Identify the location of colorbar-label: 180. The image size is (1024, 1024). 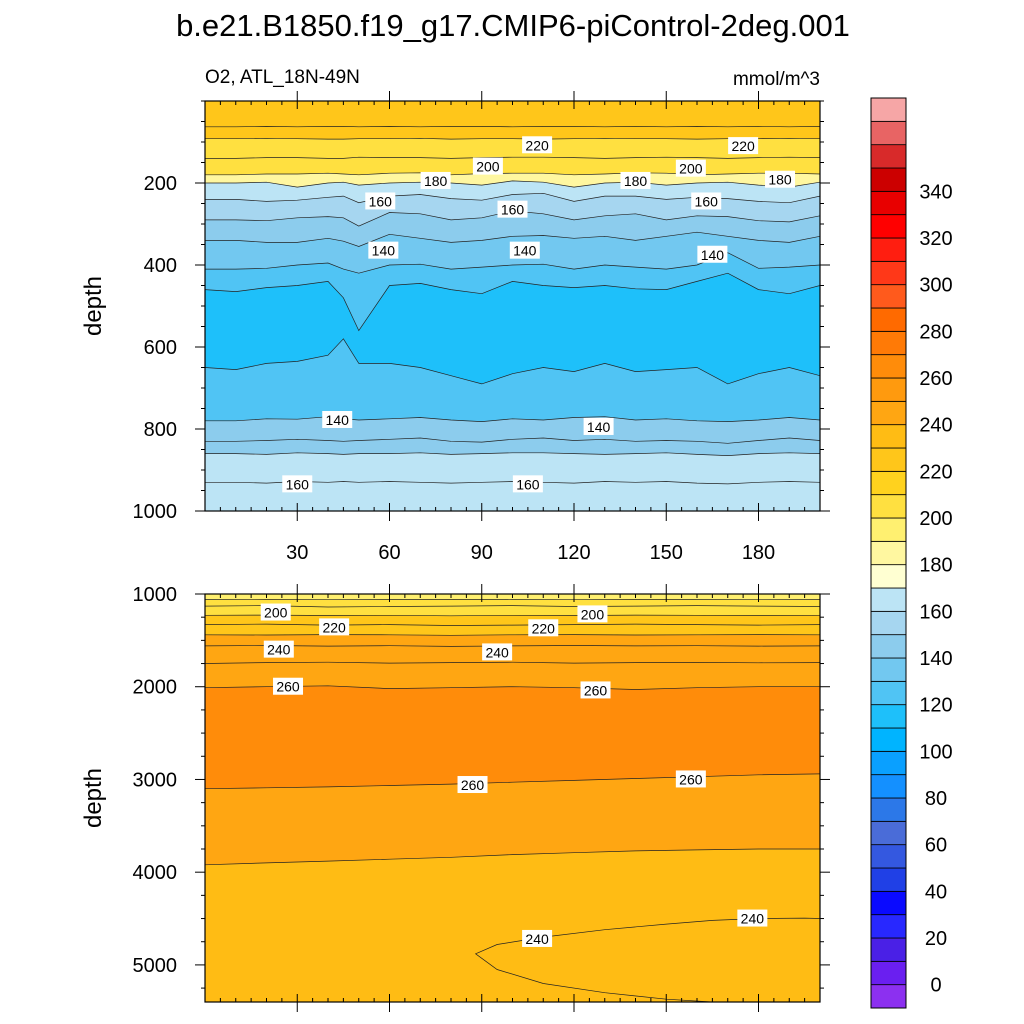
(935, 566).